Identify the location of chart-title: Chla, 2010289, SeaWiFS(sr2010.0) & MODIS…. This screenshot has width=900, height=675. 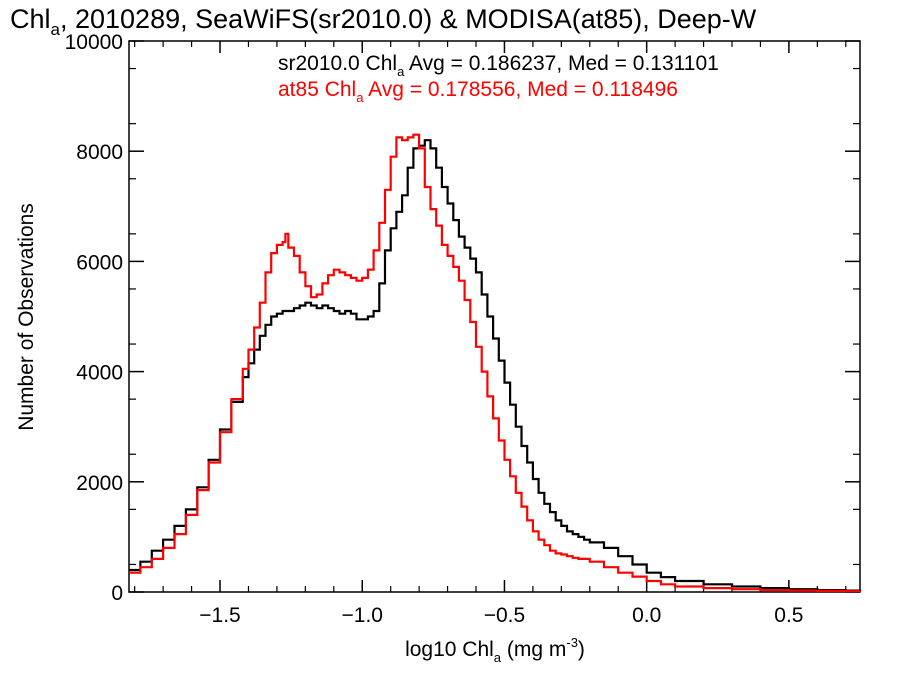
(383, 21).